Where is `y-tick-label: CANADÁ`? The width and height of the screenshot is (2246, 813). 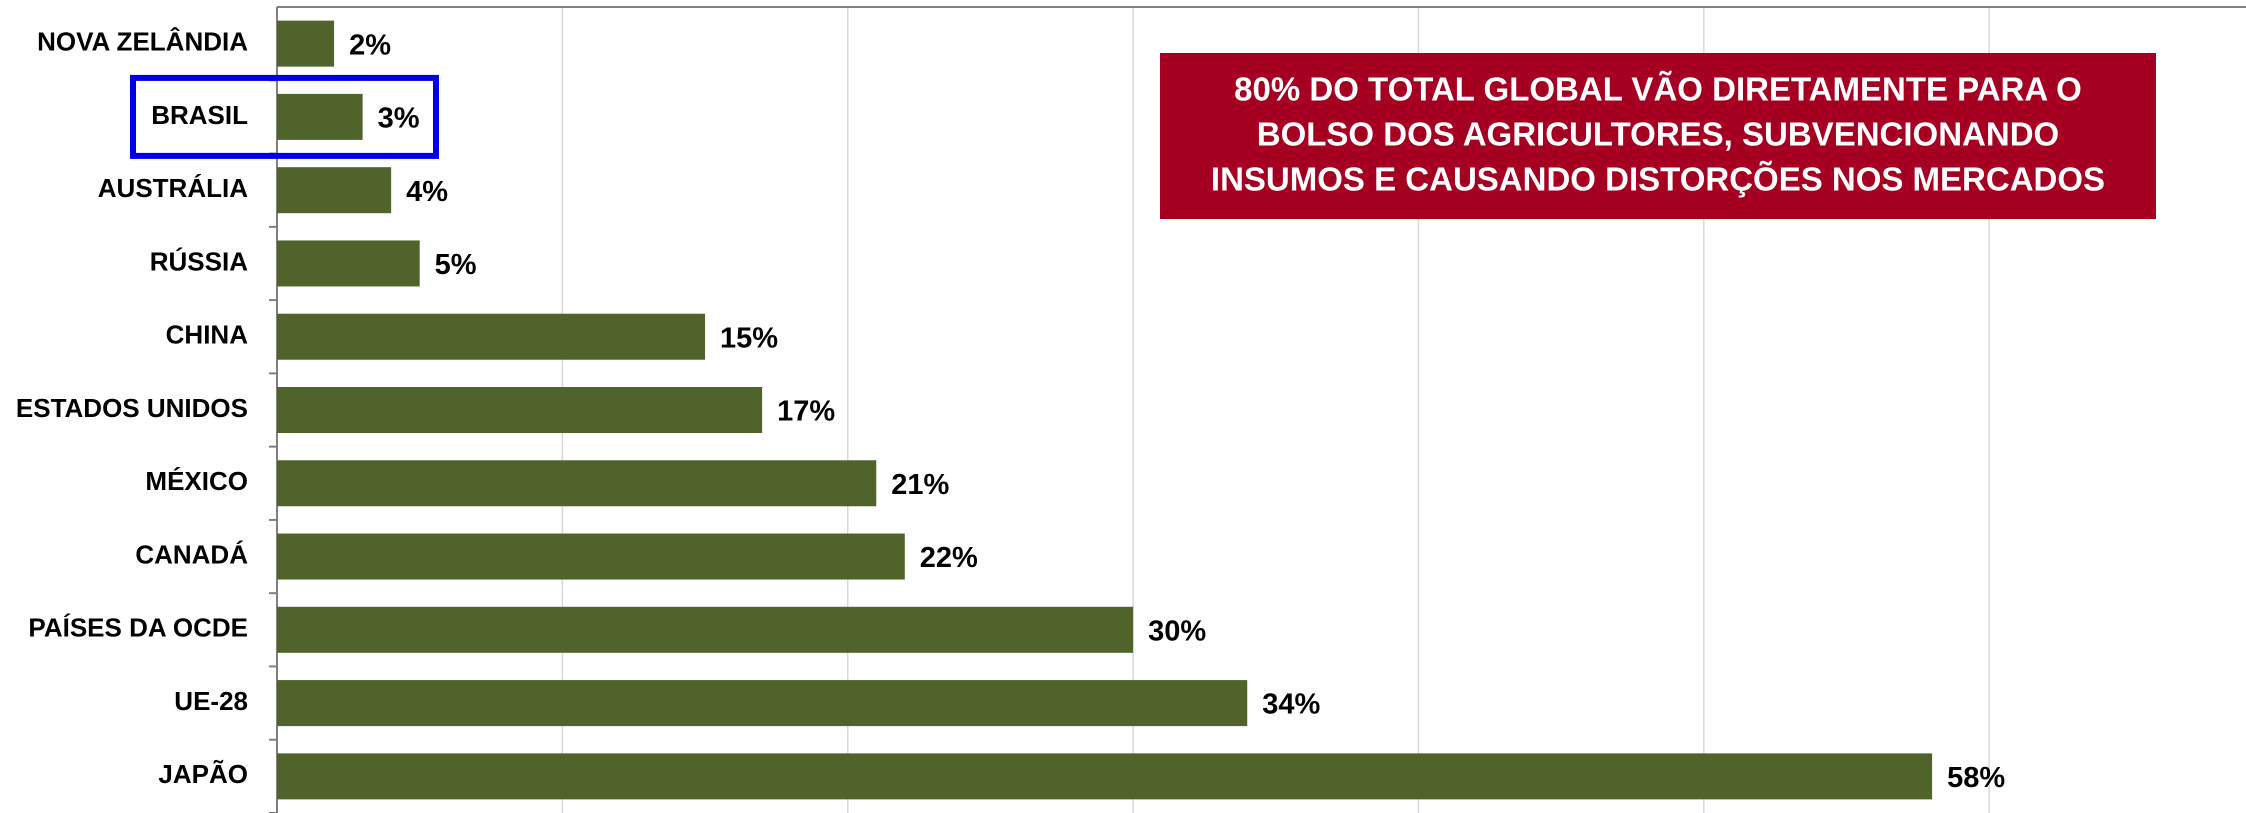 y-tick-label: CANADÁ is located at coordinates (191, 554).